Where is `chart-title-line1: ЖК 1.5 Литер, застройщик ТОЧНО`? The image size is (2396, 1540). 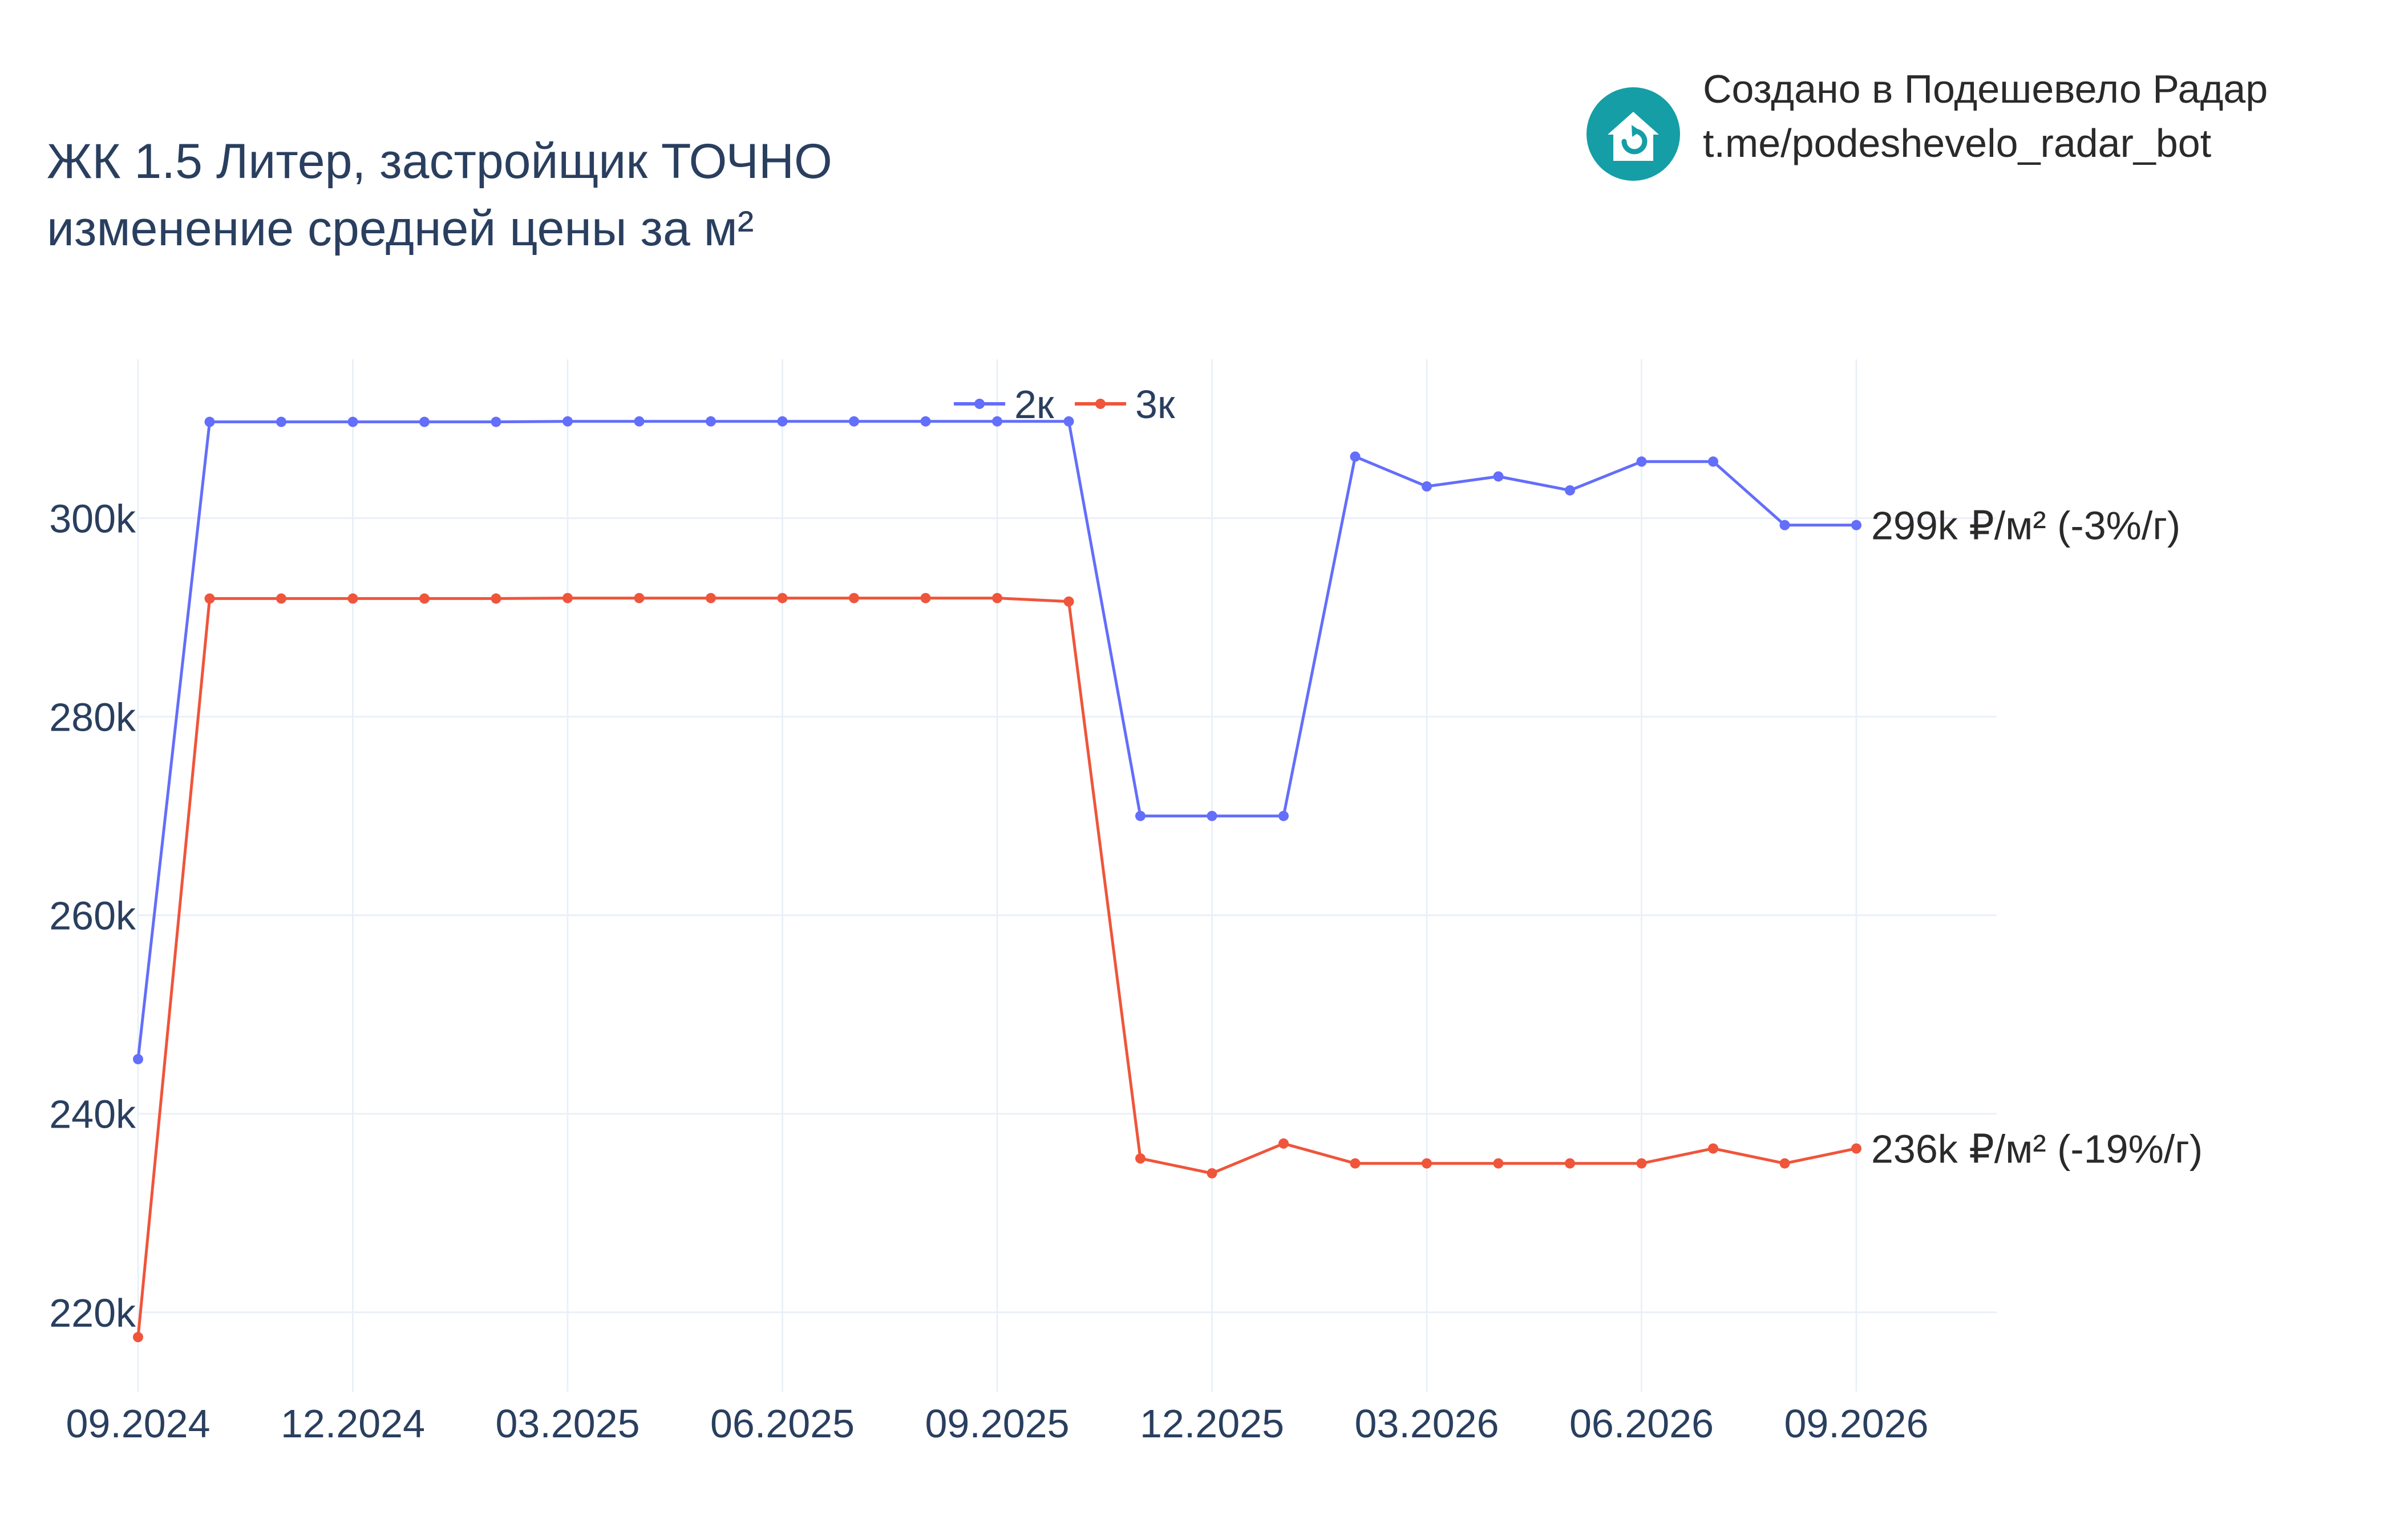
chart-title-line1: ЖК 1.5 Литер, застройщик ТОЧНО is located at coordinates (439, 162).